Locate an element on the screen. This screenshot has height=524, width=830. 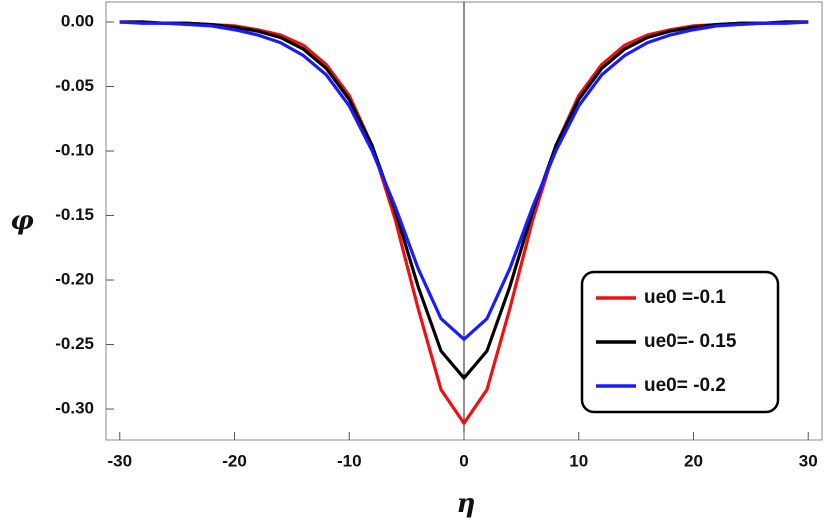
x-tick-label: 10 is located at coordinates (578, 460).